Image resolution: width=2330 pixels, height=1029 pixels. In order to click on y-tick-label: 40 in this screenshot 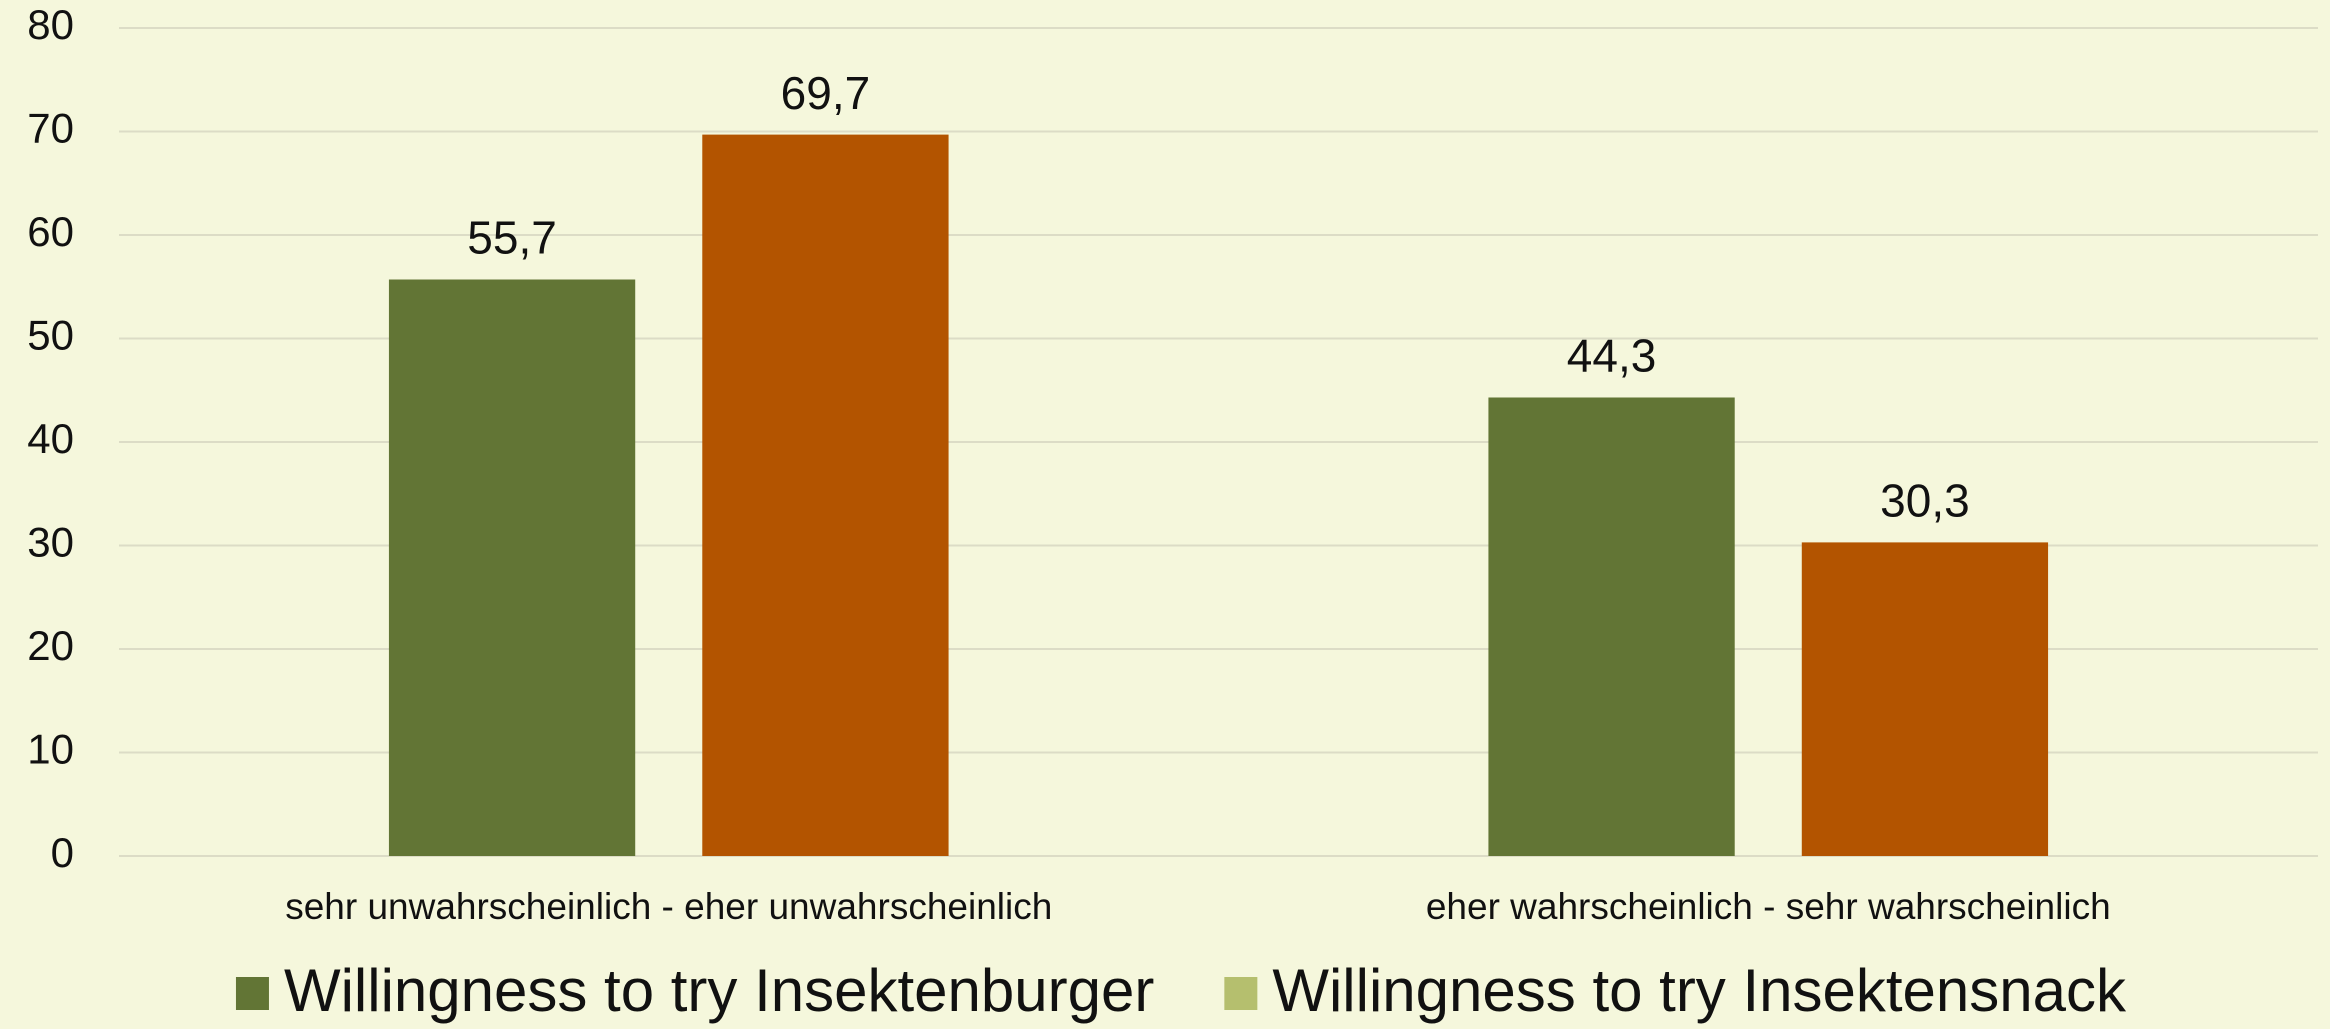, I will do `click(50, 438)`.